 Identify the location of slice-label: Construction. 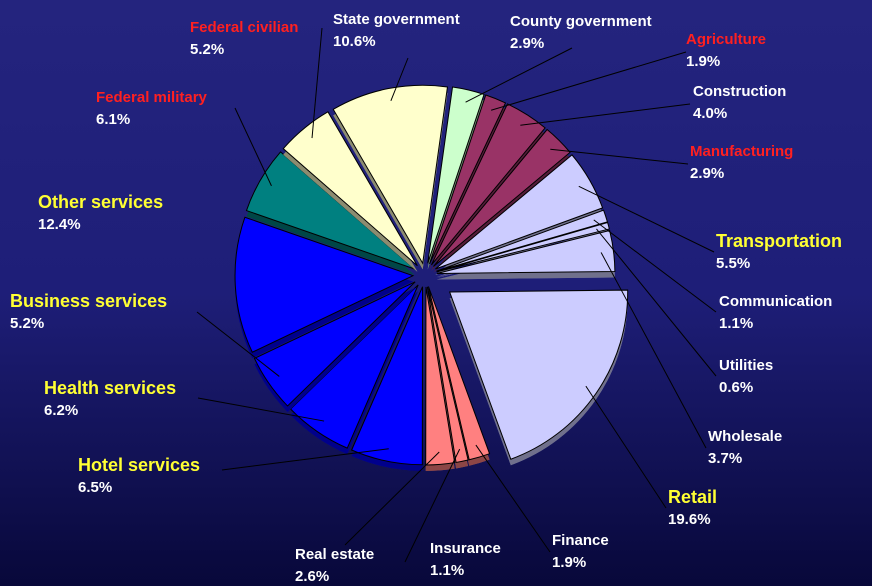
(739, 91).